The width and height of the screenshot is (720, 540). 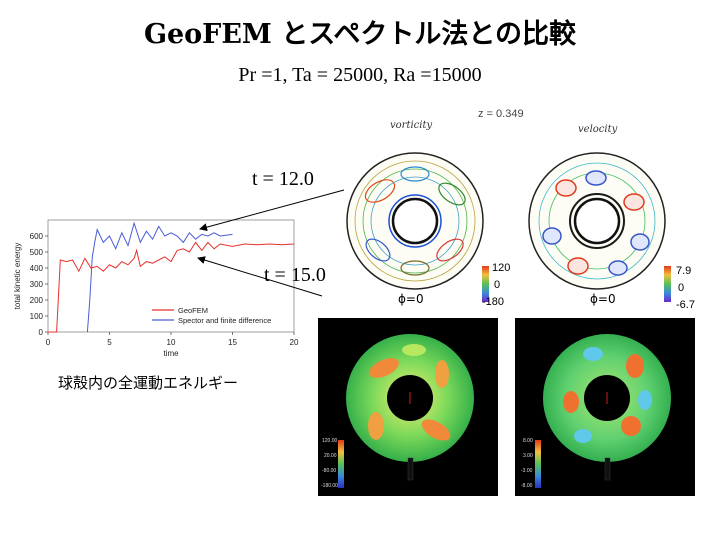 What do you see at coordinates (501, 114) in the screenshot?
I see `z-label: z = 0.349` at bounding box center [501, 114].